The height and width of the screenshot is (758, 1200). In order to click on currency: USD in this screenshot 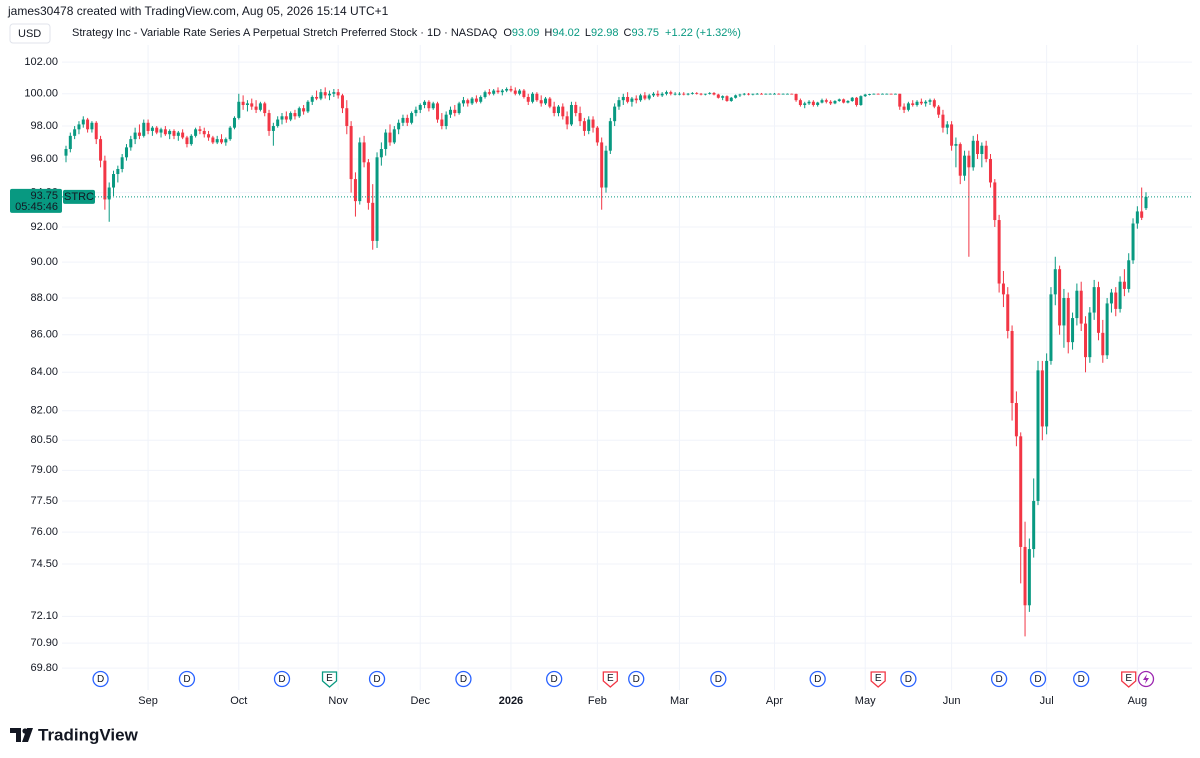, I will do `click(29, 34)`.